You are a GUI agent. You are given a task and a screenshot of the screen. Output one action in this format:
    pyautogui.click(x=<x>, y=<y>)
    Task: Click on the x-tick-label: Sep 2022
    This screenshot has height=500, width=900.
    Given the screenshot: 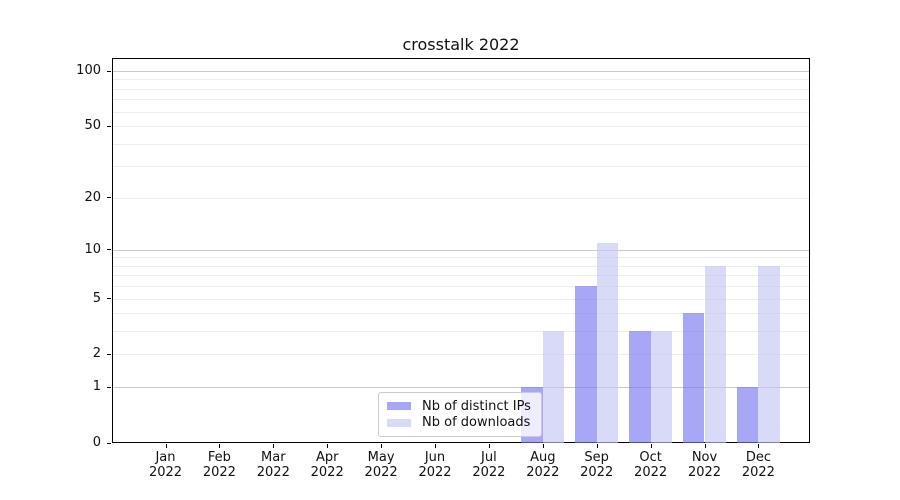 What is the action you would take?
    pyautogui.click(x=597, y=465)
    